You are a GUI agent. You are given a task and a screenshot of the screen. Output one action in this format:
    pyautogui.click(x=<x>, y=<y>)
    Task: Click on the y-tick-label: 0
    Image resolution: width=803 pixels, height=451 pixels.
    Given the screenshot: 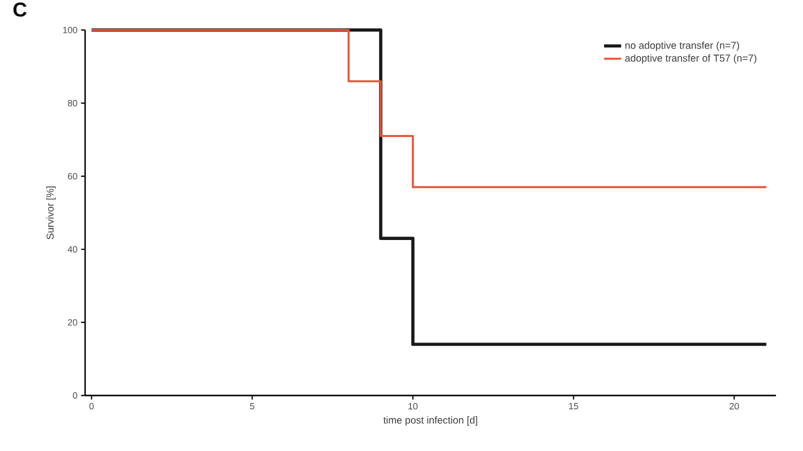 What is the action you would take?
    pyautogui.click(x=75, y=395)
    